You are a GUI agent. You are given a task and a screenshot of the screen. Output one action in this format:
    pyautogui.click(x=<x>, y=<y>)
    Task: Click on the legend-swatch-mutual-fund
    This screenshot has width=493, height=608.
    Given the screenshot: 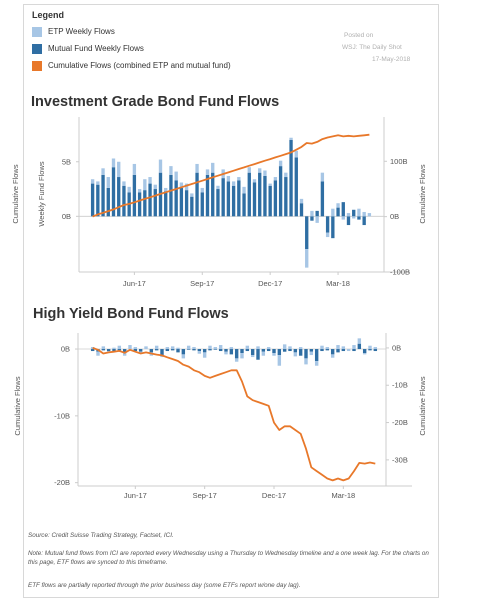 What is the action you would take?
    pyautogui.click(x=37, y=48)
    